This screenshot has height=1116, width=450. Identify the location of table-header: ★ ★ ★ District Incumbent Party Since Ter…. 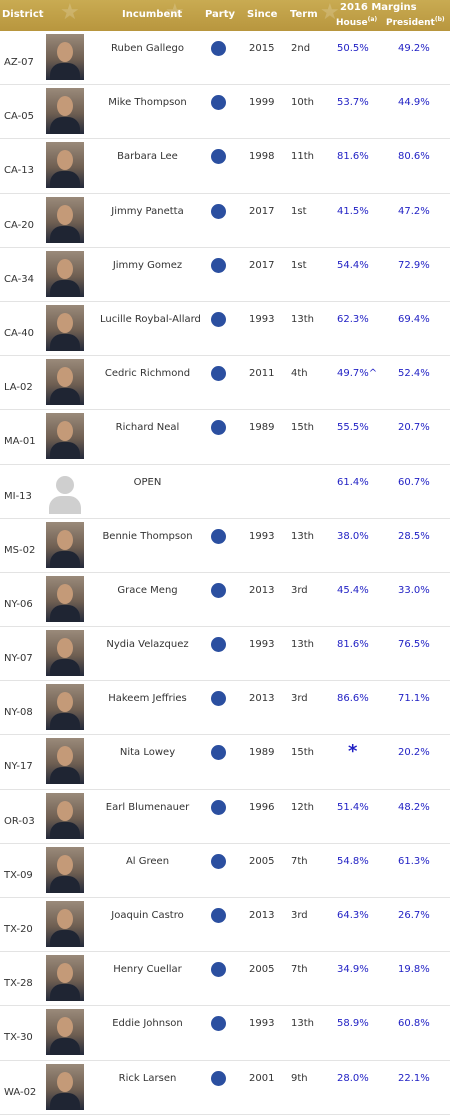
(225, 15).